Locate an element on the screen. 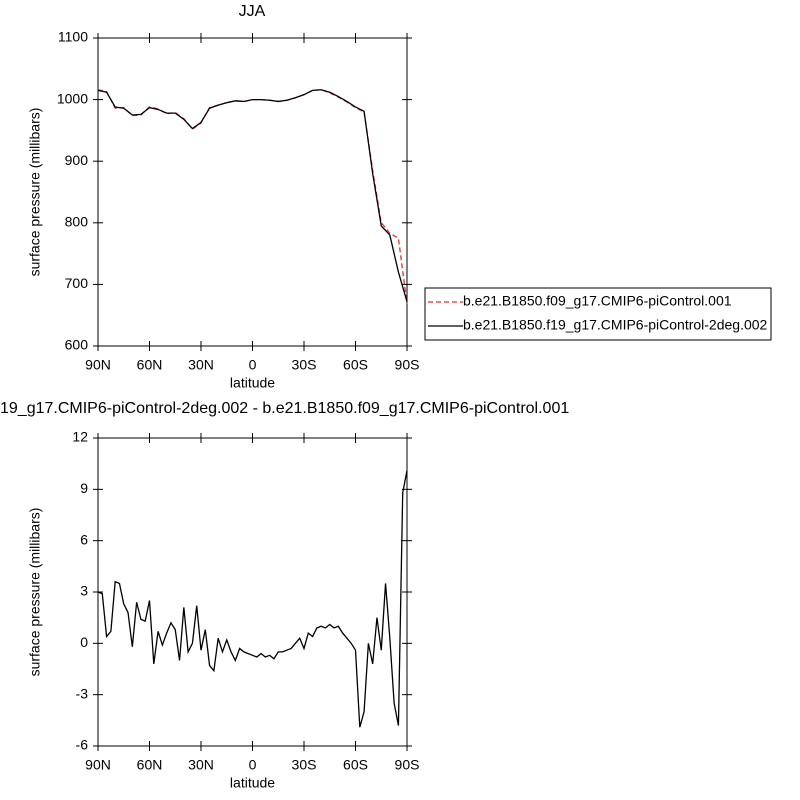 The height and width of the screenshot is (800, 800). y-tick-label: 0 is located at coordinates (84, 642).